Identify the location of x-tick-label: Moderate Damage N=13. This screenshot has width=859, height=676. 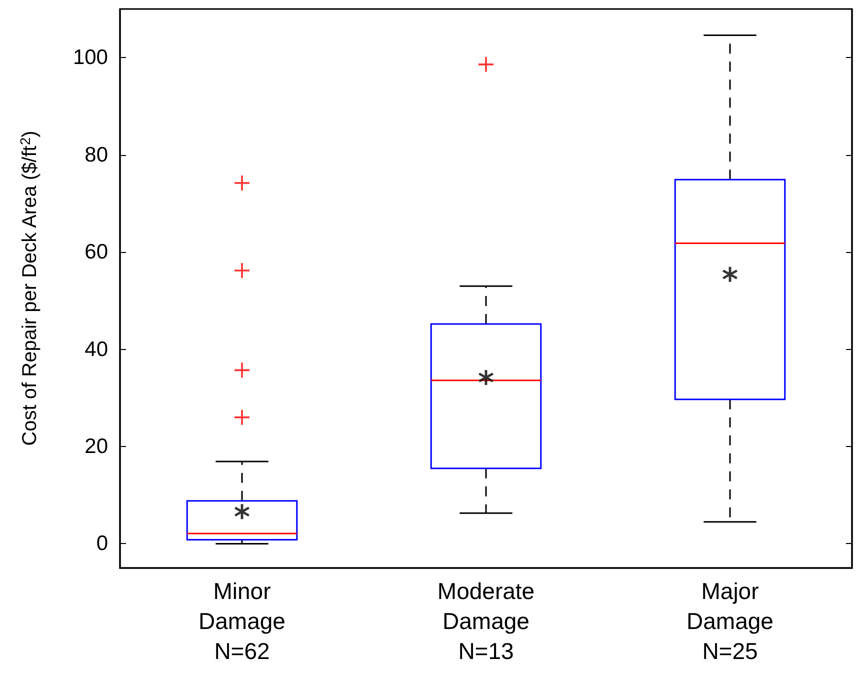
(486, 621).